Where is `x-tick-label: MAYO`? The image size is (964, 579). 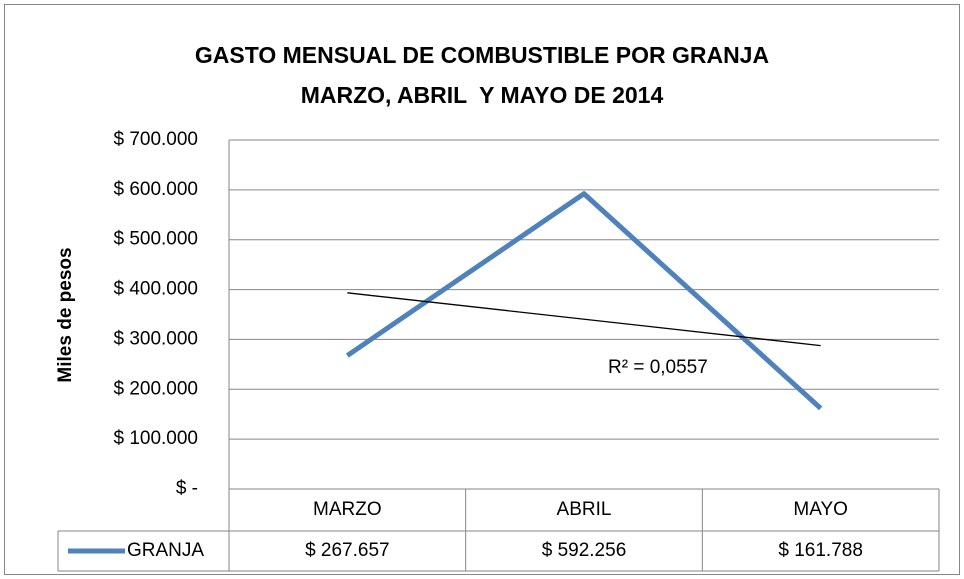 x-tick-label: MAYO is located at coordinates (820, 509).